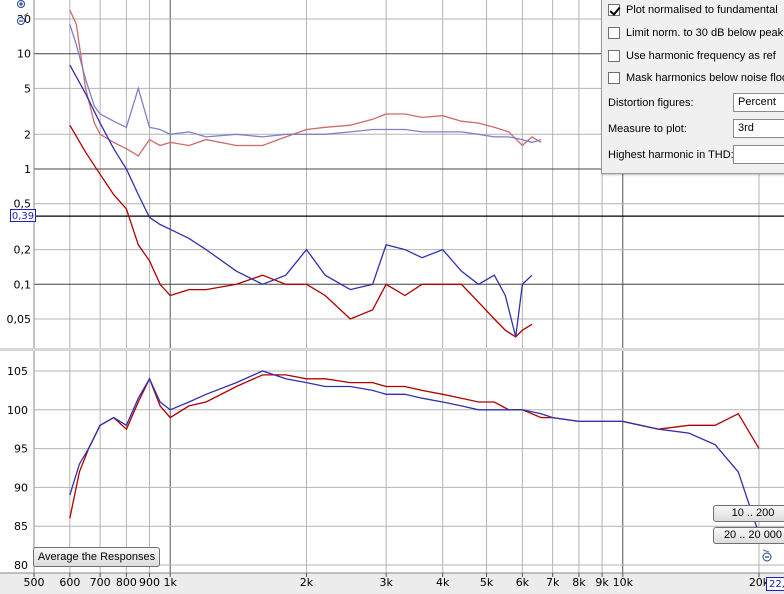 This screenshot has width=784, height=594. Describe the element at coordinates (623, 582) in the screenshot. I see `x-tick-label: 10k` at that location.